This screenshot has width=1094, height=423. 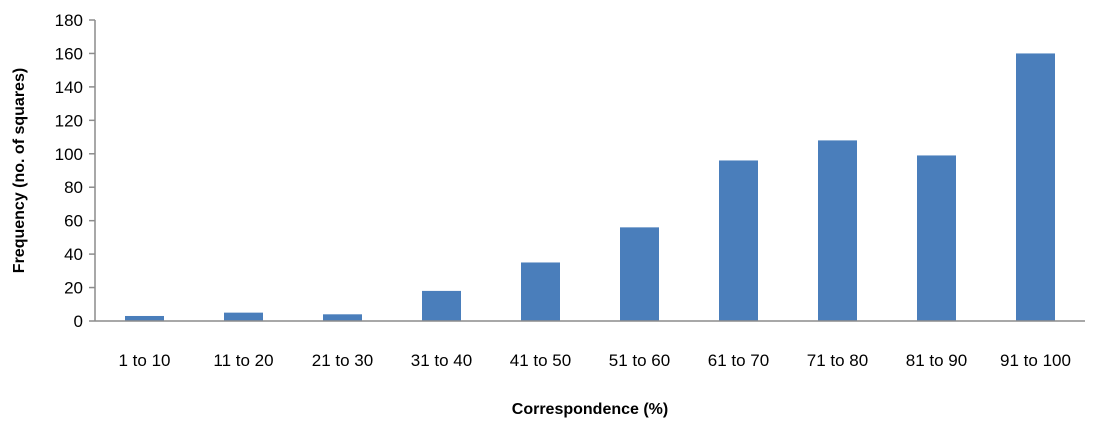 I want to click on y-tick-label: 80, so click(x=73, y=187).